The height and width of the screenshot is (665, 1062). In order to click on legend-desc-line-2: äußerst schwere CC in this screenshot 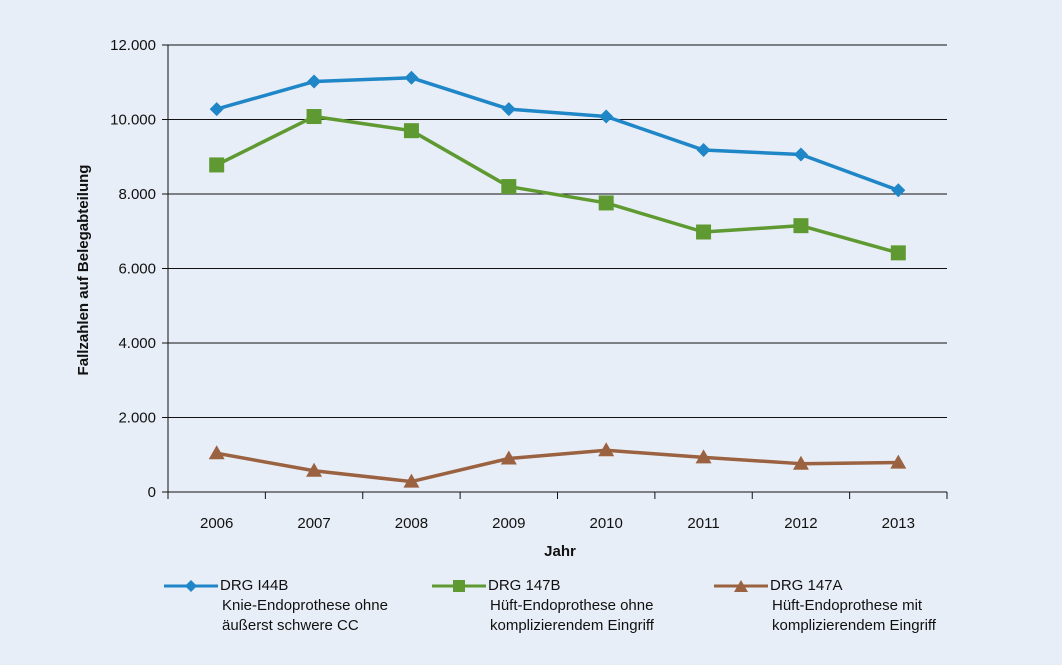, I will do `click(290, 625)`.